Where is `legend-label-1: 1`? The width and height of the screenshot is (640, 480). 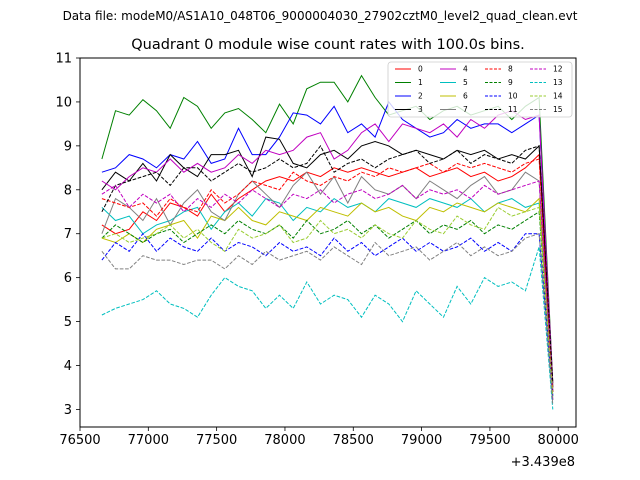 legend-label-1: 1 is located at coordinates (420, 82).